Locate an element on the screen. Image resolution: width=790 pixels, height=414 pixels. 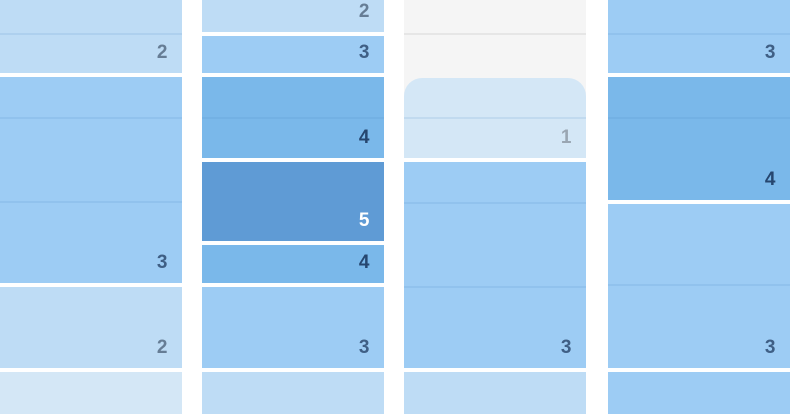
cell-value: 5 is located at coordinates (364, 220).